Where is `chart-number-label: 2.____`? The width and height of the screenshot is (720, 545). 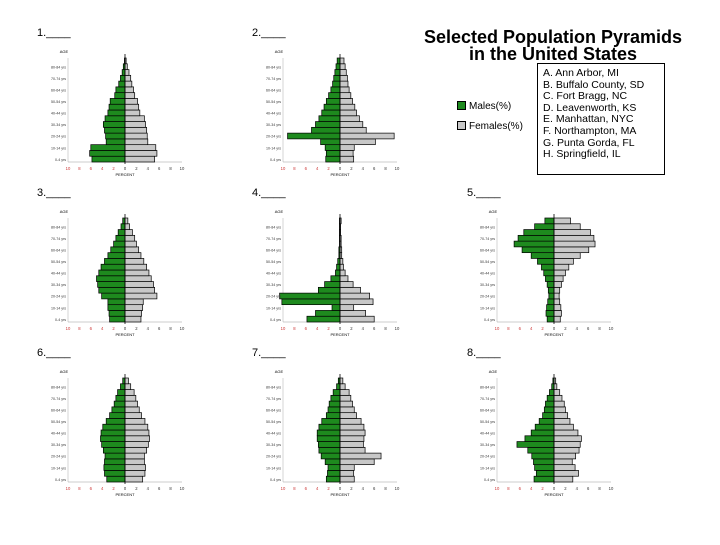
chart-number-label: 2.____ is located at coordinates (269, 33).